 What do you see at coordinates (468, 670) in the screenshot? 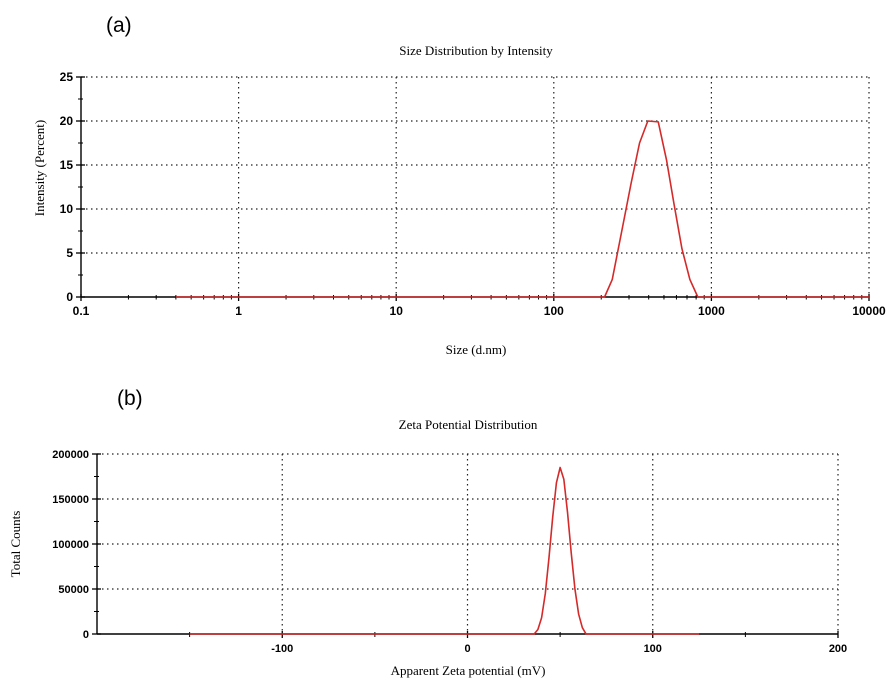
I see `x-axis-label-b: Apparent Zeta potential (mV)` at bounding box center [468, 670].